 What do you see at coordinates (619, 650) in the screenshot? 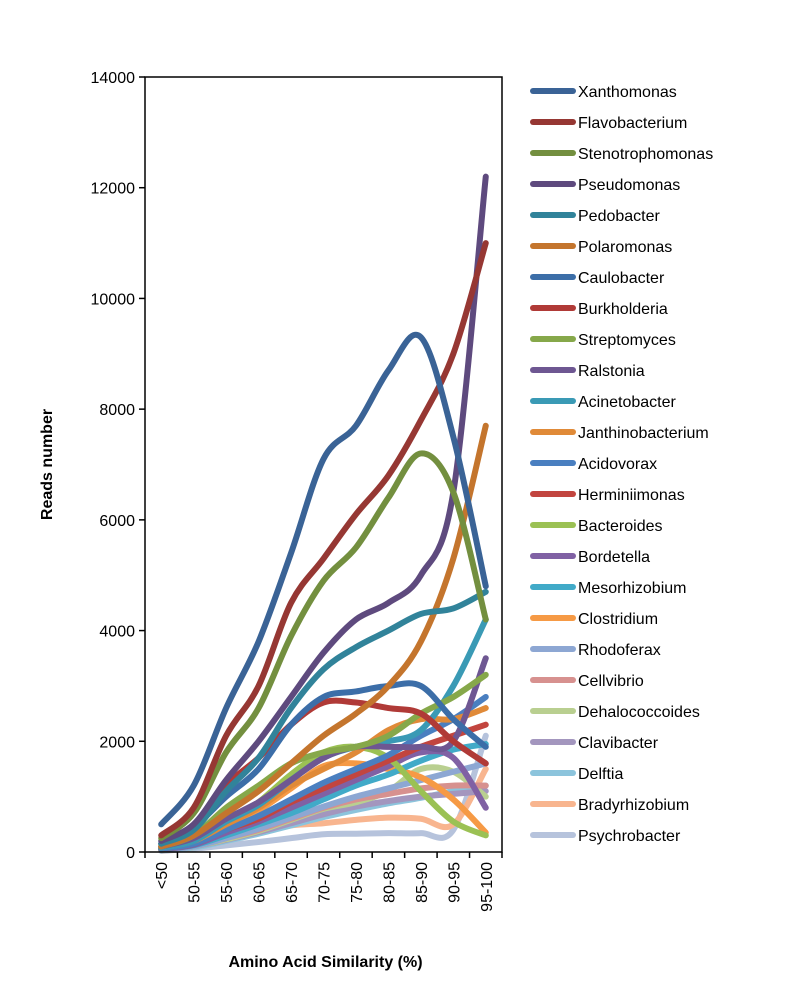
I see `legend-label-rhodoferax: Rhodoferax` at bounding box center [619, 650].